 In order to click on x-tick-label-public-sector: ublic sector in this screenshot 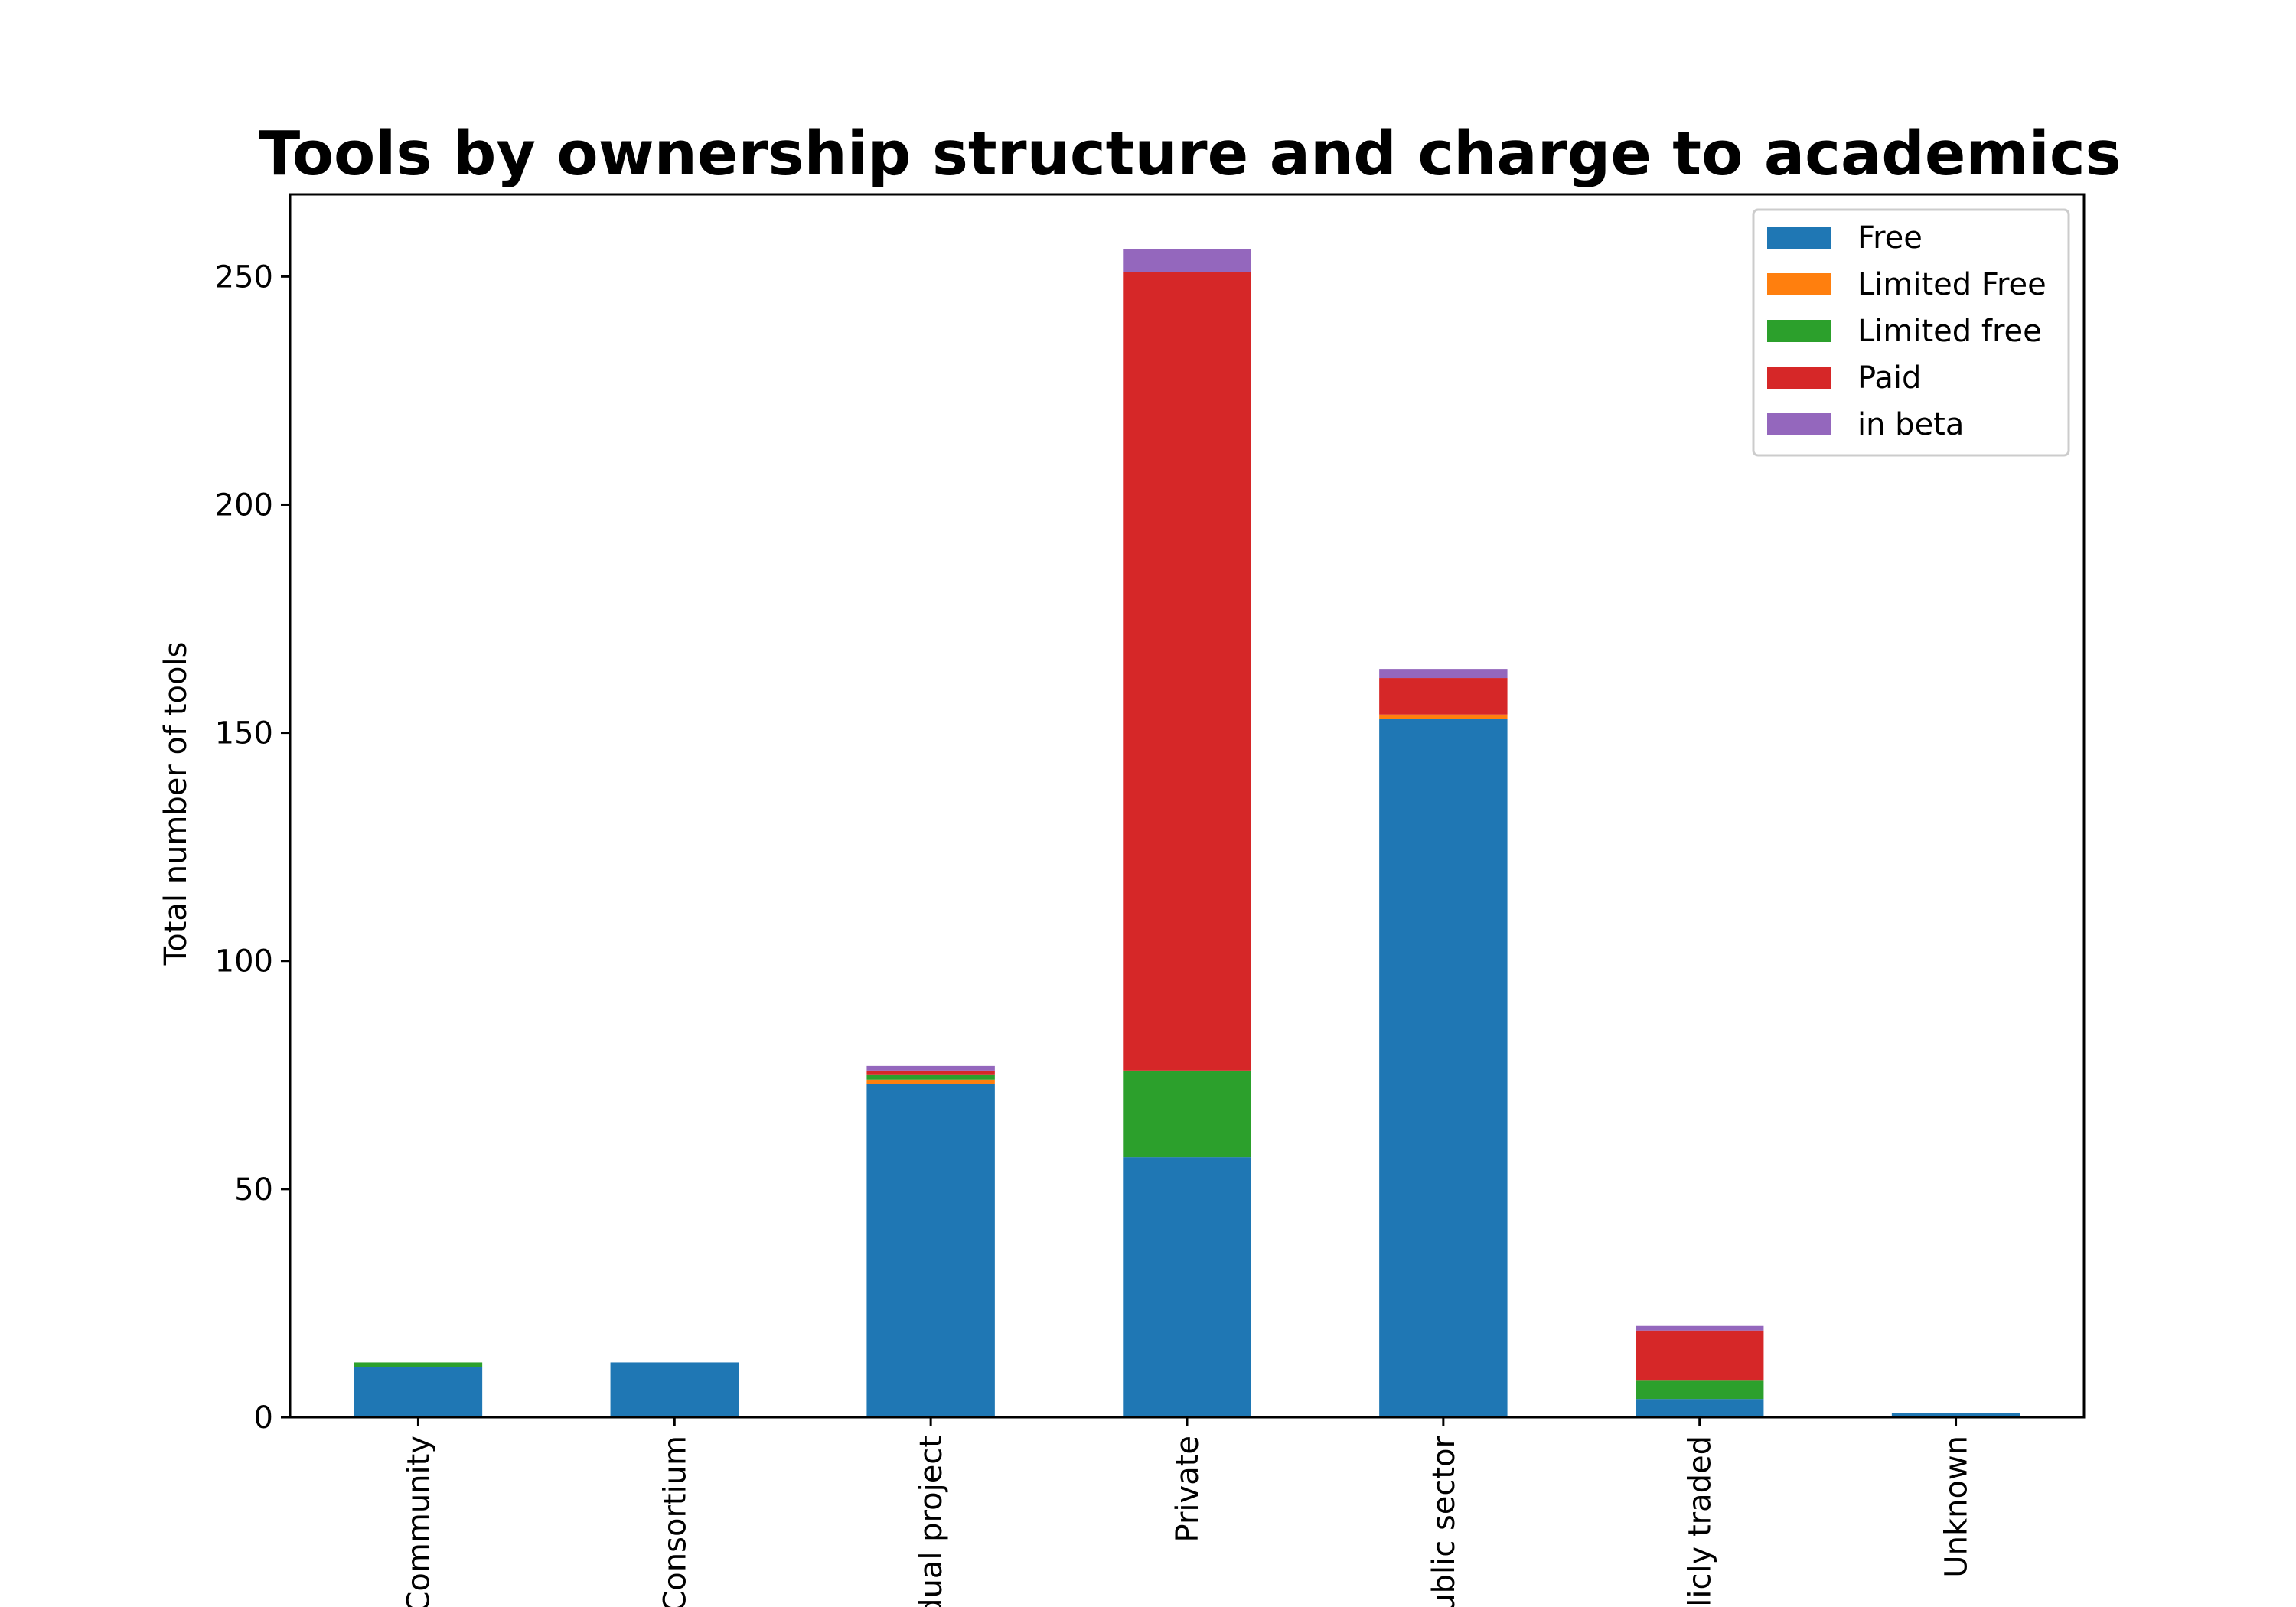, I will do `click(1444, 1521)`.